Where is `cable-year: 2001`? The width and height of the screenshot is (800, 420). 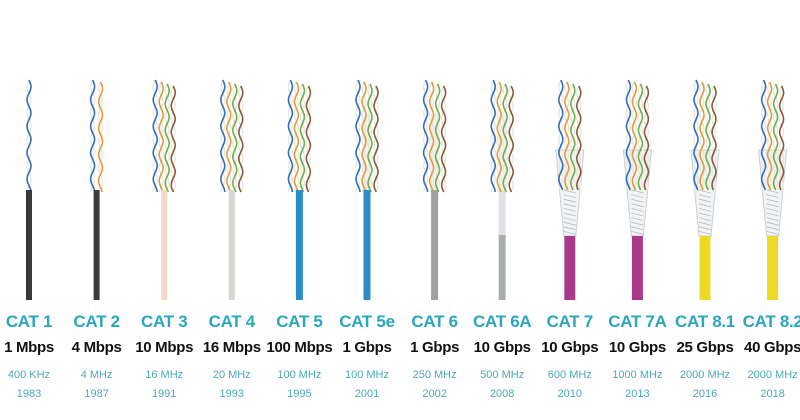
cable-year: 2001 is located at coordinates (367, 394).